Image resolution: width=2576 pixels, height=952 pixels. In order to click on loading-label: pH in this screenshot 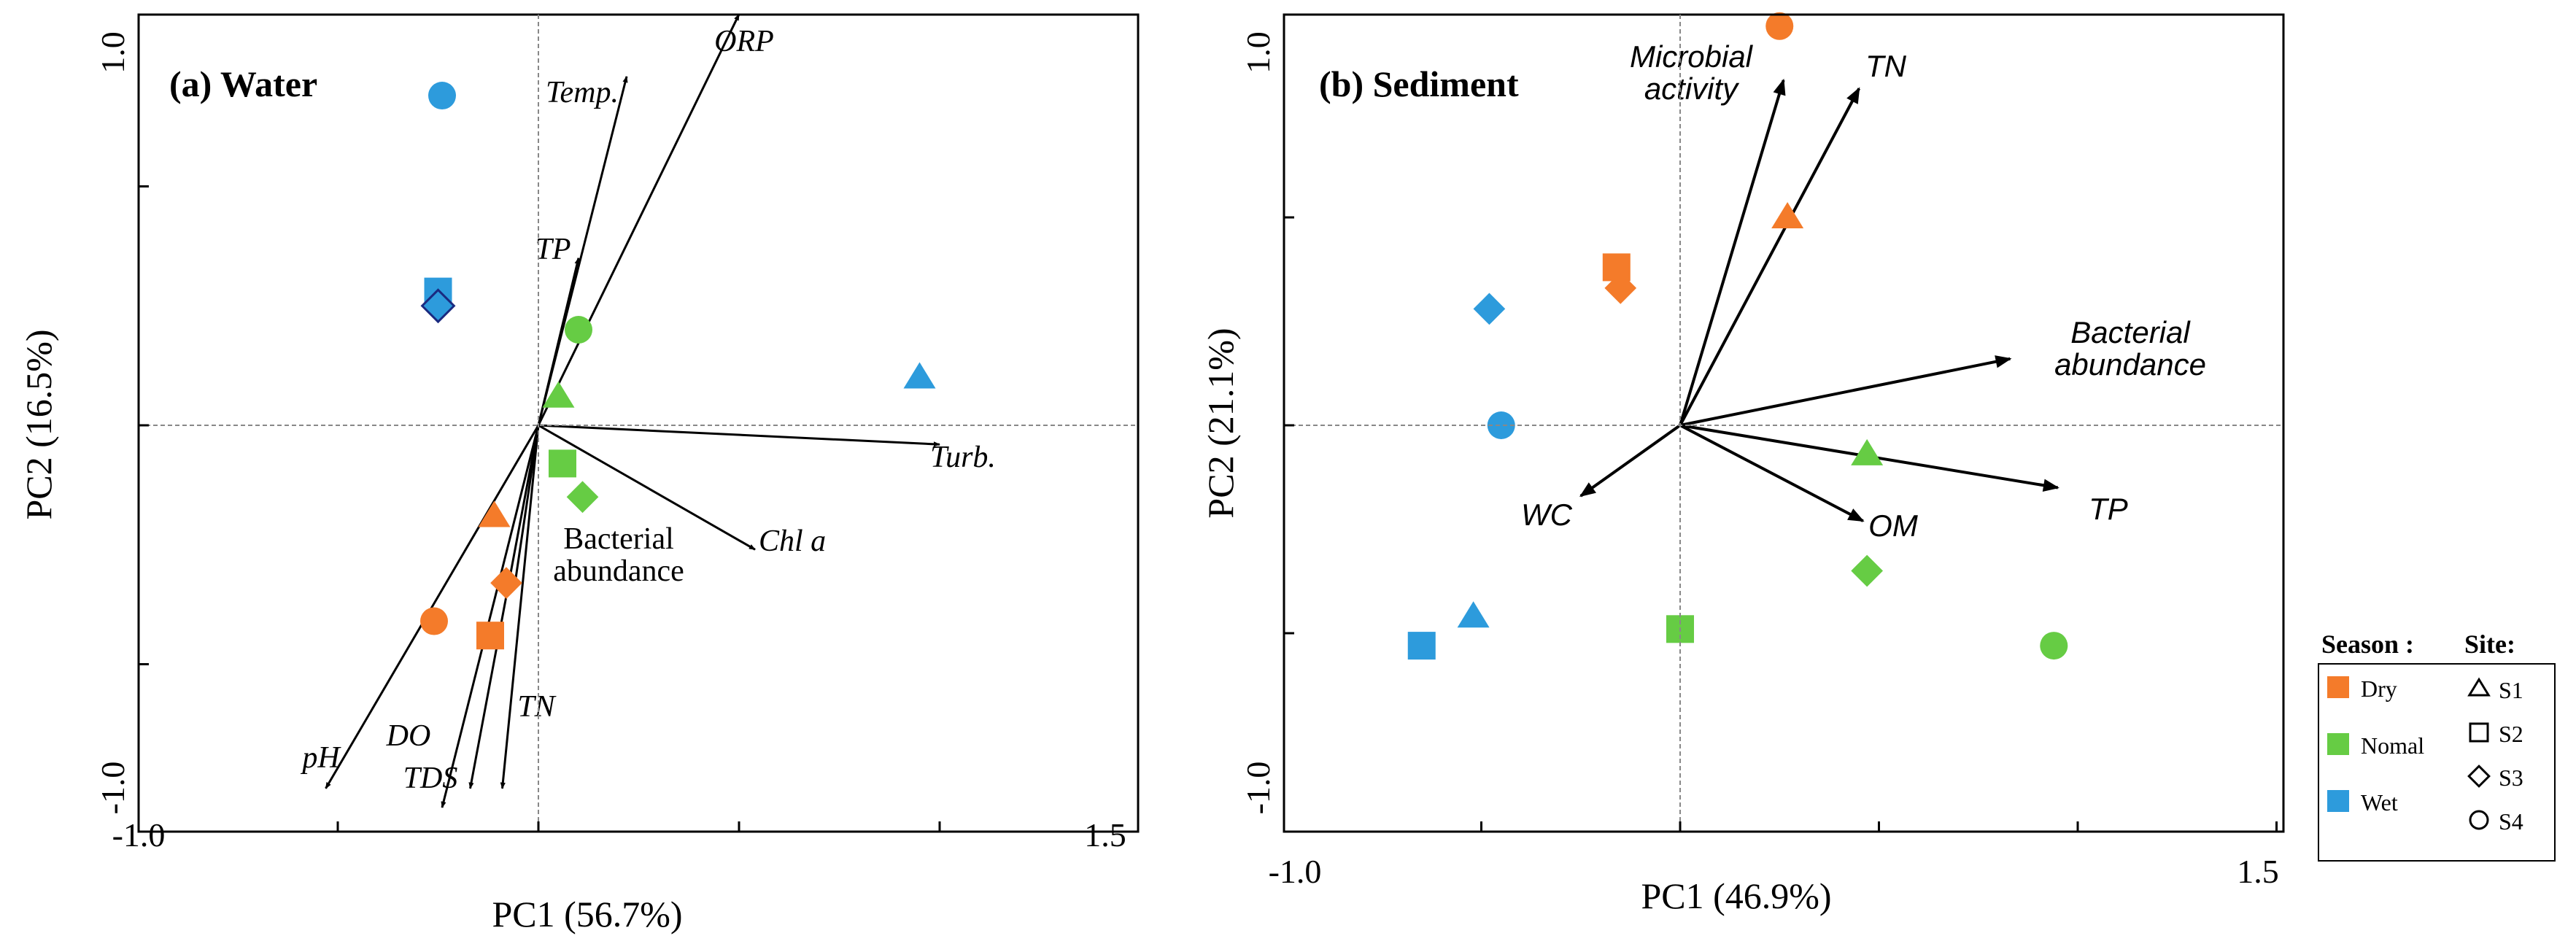, I will do `click(320, 758)`.